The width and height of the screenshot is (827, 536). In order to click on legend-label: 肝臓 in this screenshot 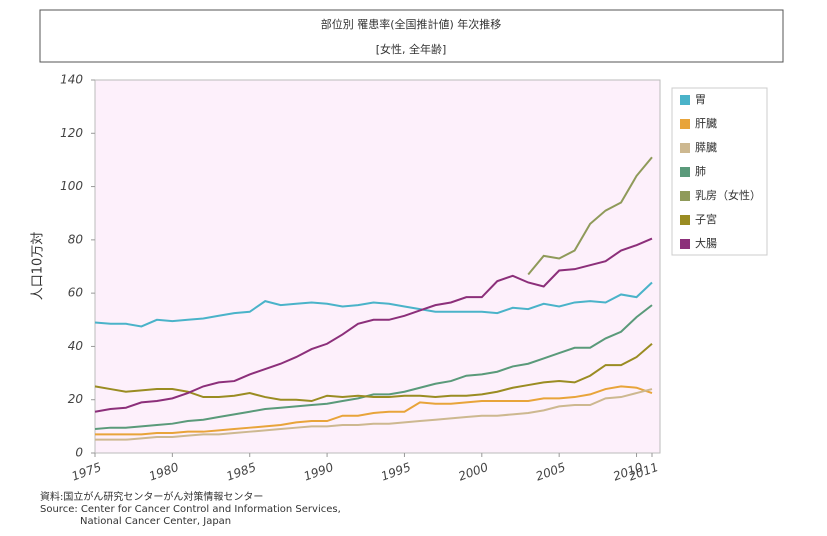, I will do `click(706, 123)`.